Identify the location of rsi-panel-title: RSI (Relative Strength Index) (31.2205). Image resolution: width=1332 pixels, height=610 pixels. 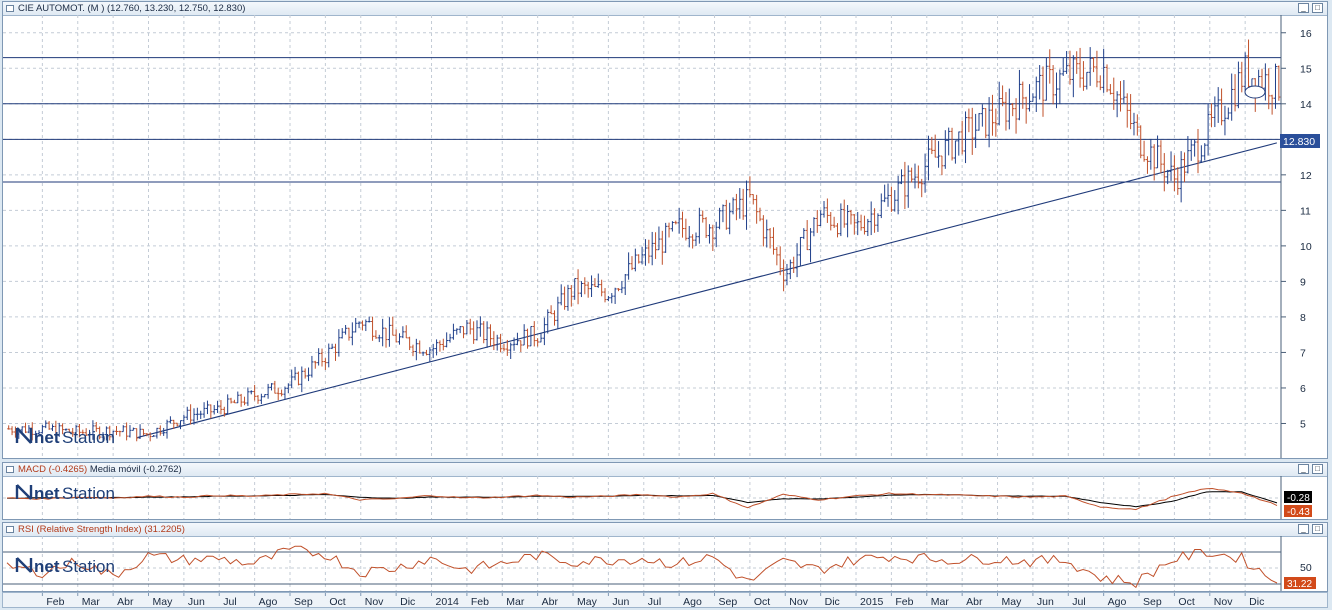
(101, 529).